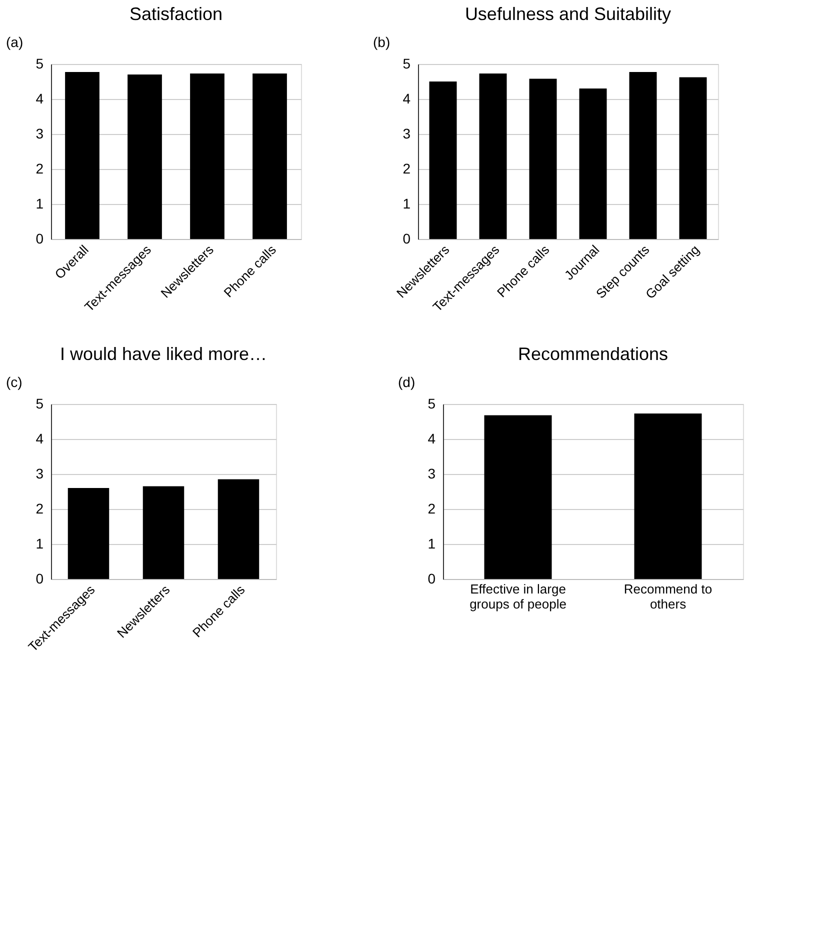  I want to click on chart-title: Usefulness and Suitability, so click(568, 14).